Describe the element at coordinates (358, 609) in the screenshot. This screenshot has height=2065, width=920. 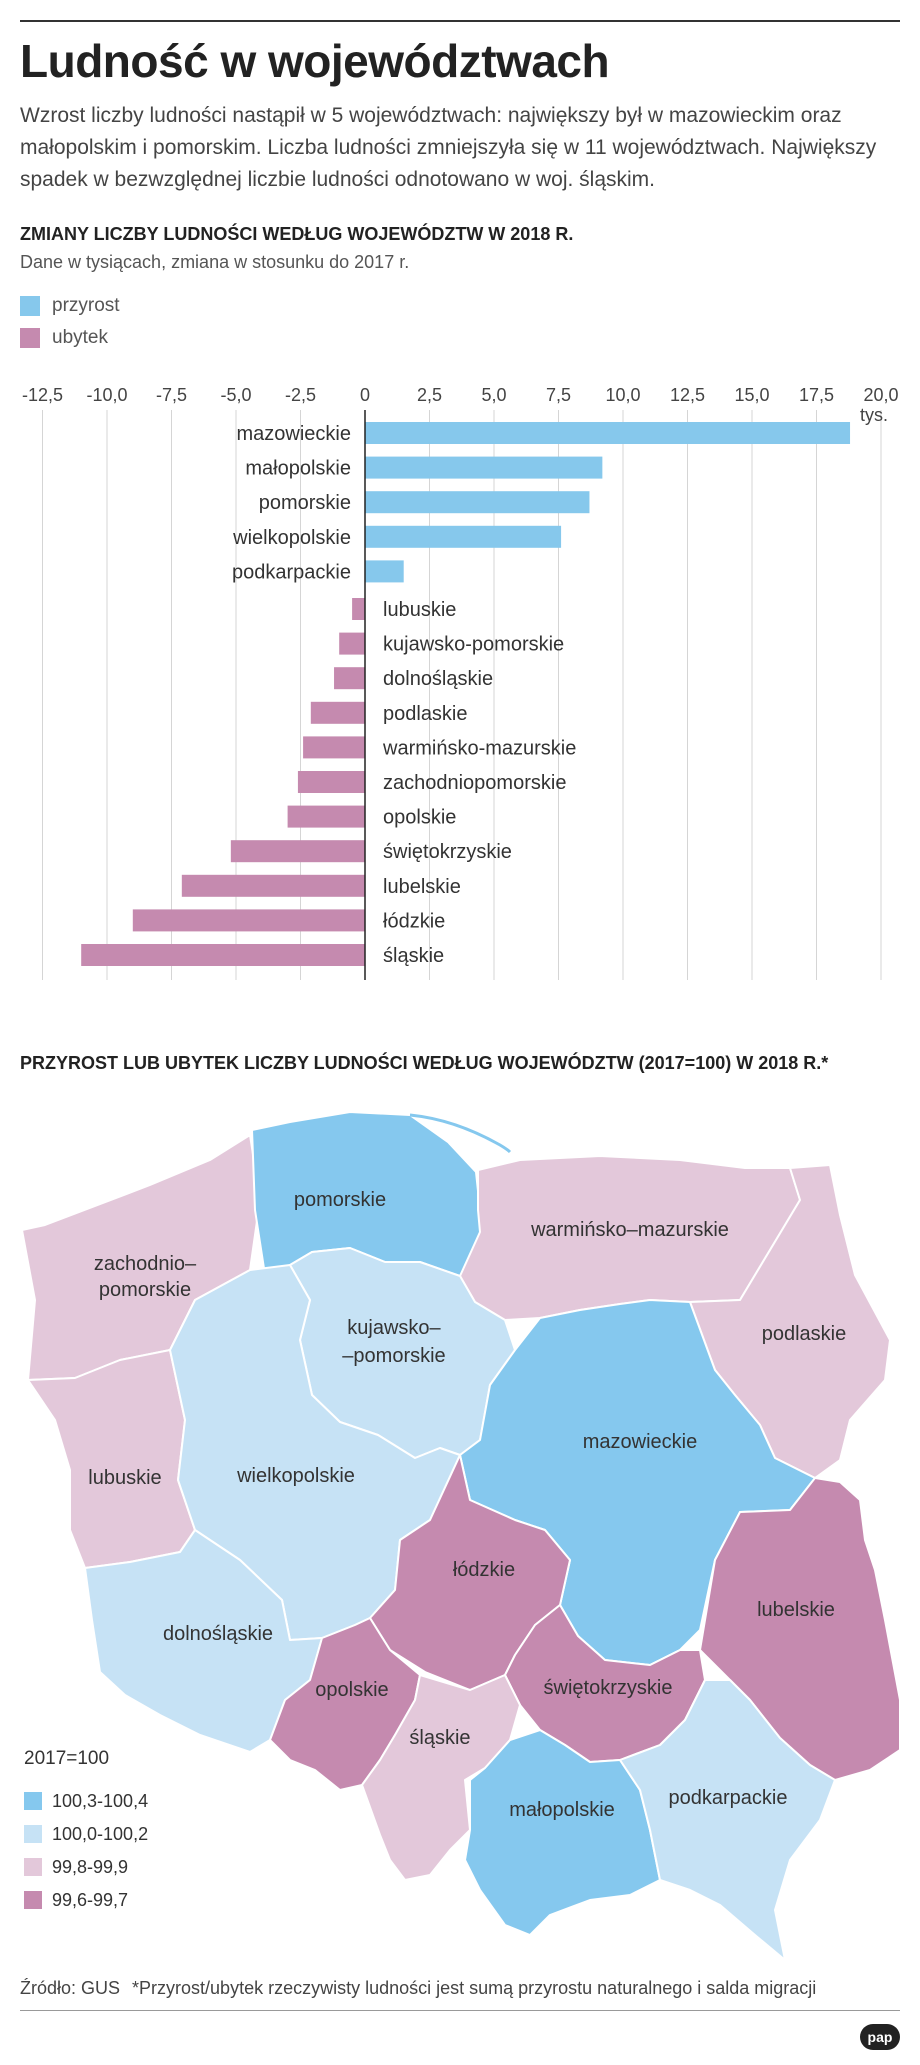
I see `bar-lubuskie` at that location.